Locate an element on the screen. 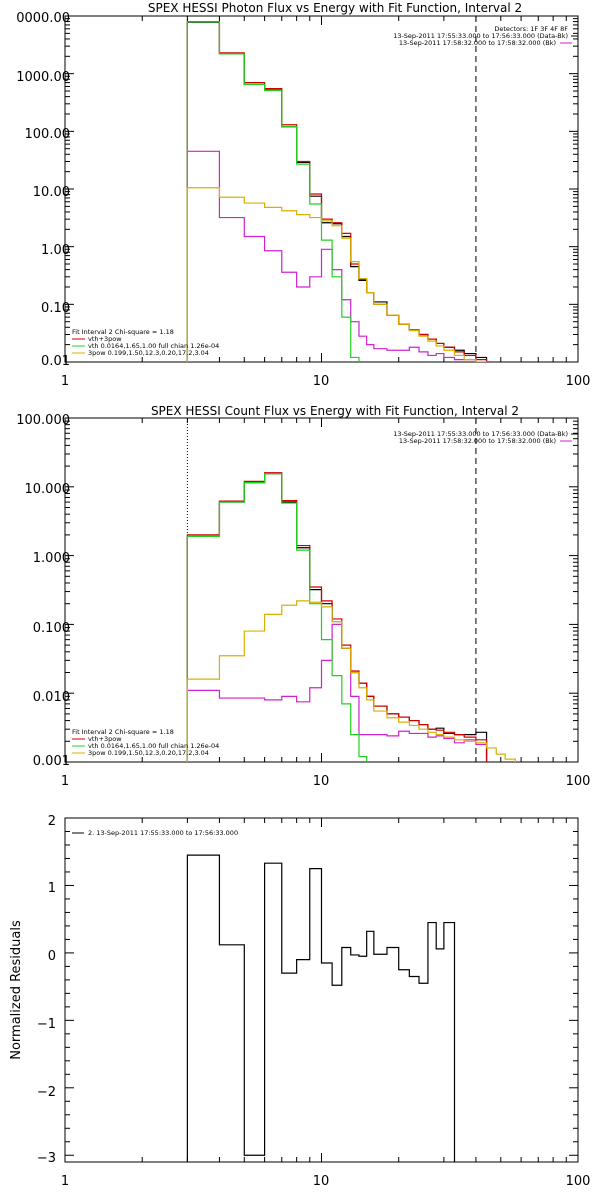  y-tick-label: 100.000 is located at coordinates (43, 420).